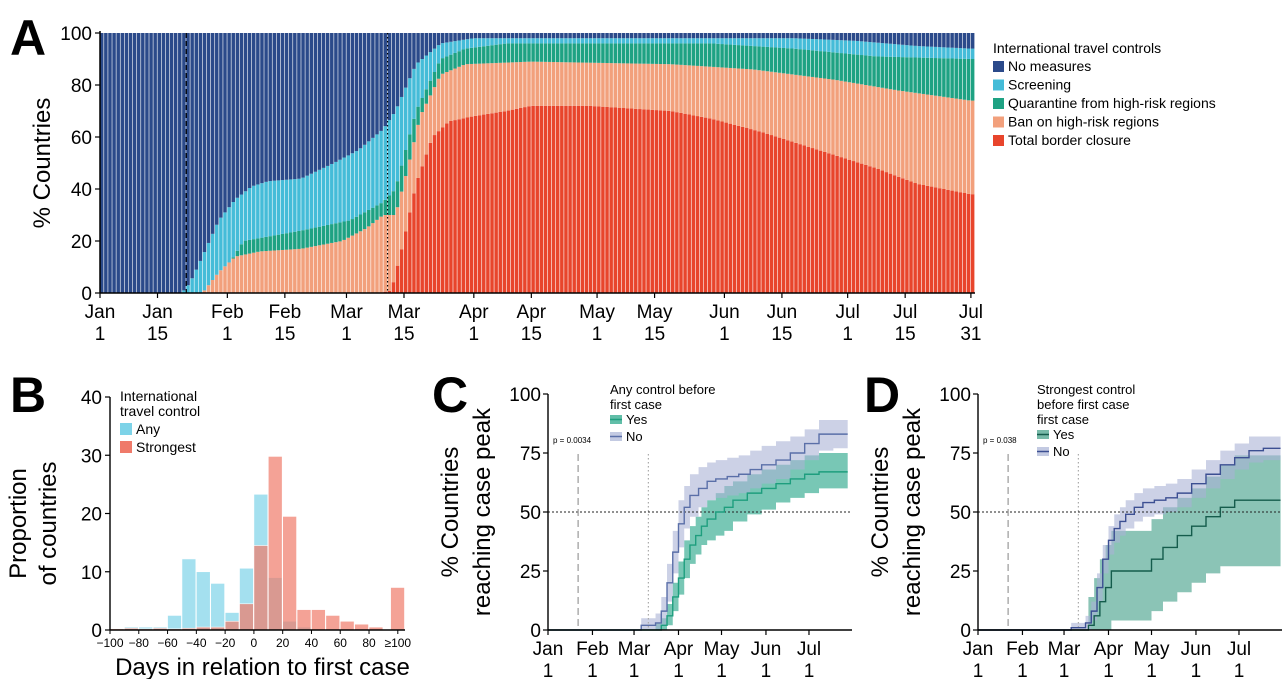  I want to click on x-tick-label-4: −20, so click(225, 643).